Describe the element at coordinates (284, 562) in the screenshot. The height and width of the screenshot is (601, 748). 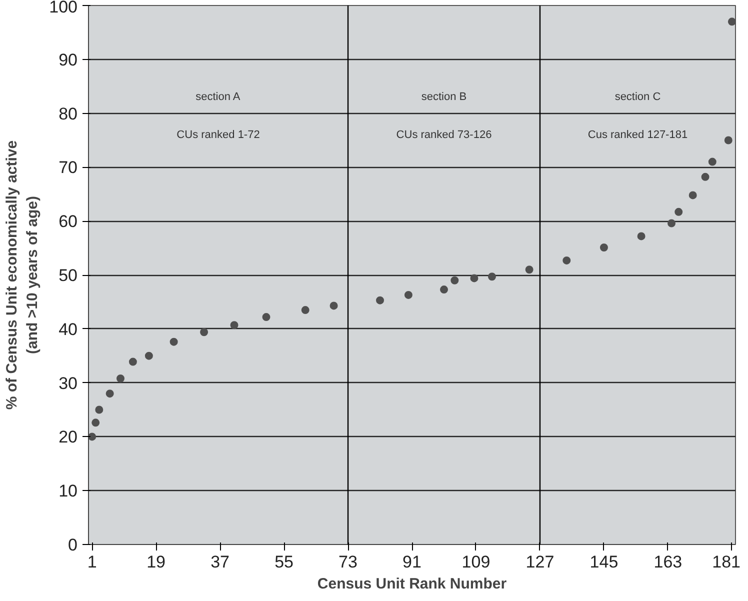
I see `x-tick-label: 55` at that location.